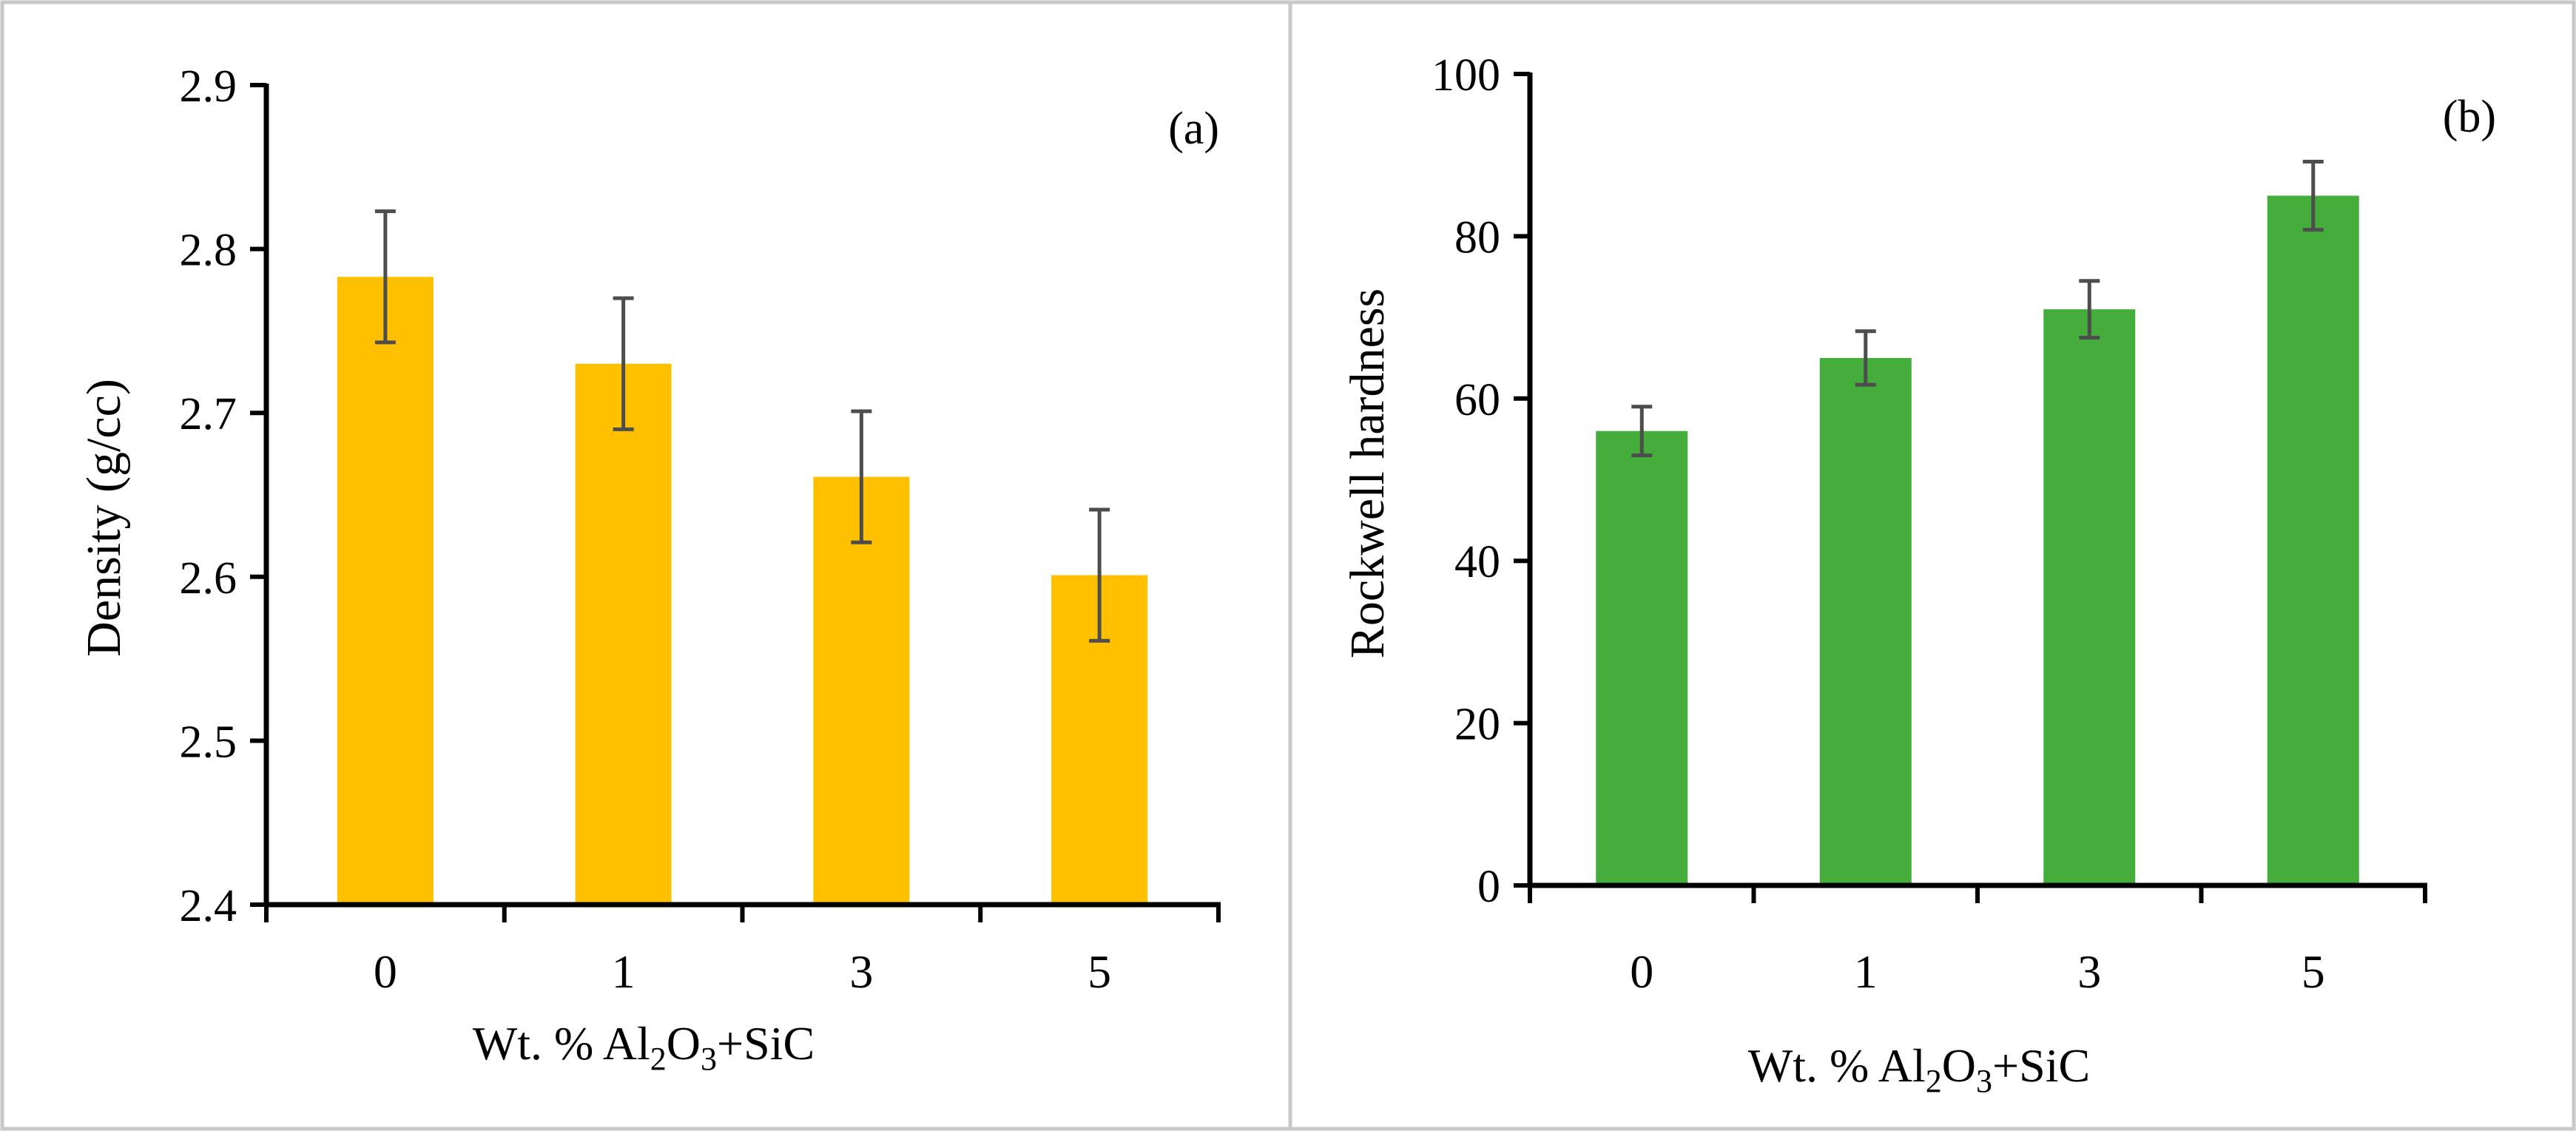  What do you see at coordinates (2089, 971) in the screenshot?
I see `panel-b-x-tick-label: 3` at bounding box center [2089, 971].